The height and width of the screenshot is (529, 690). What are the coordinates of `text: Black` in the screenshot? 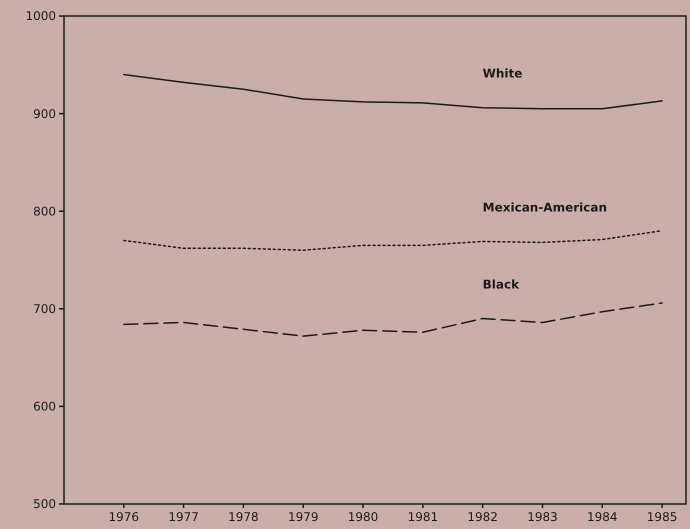 It's located at (501, 285).